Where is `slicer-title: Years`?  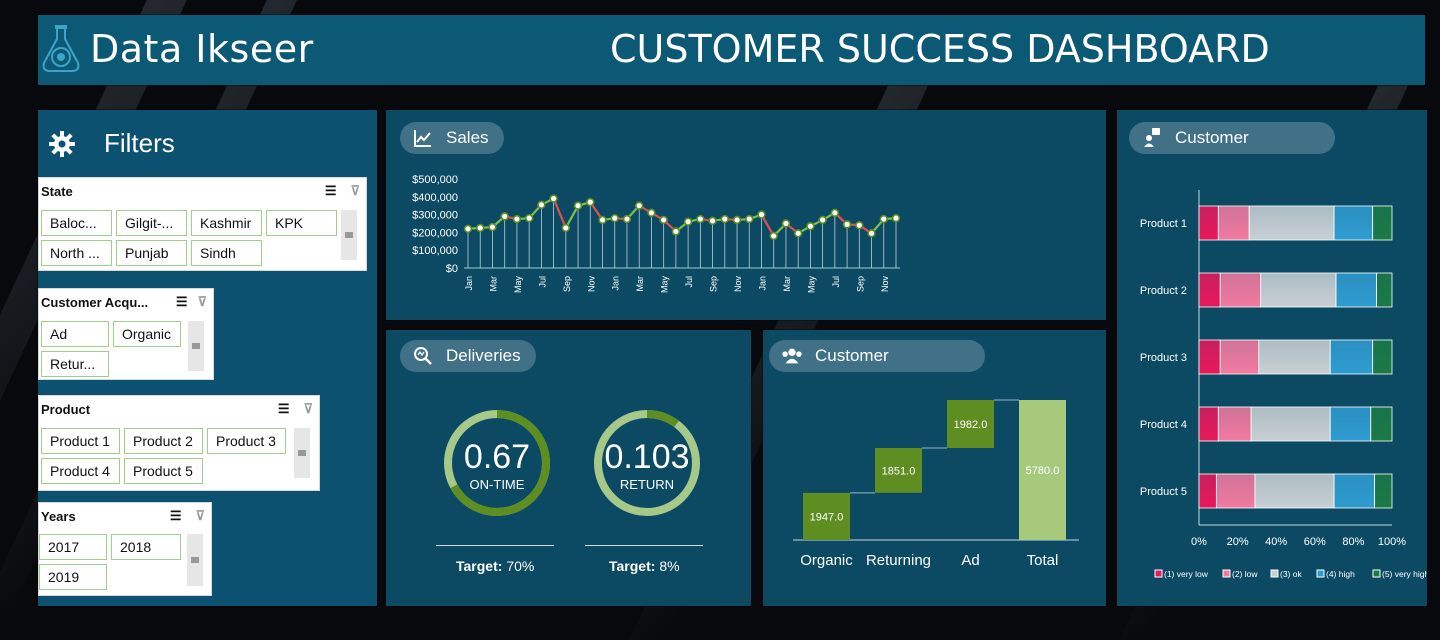
slicer-title: Years is located at coordinates (58, 516).